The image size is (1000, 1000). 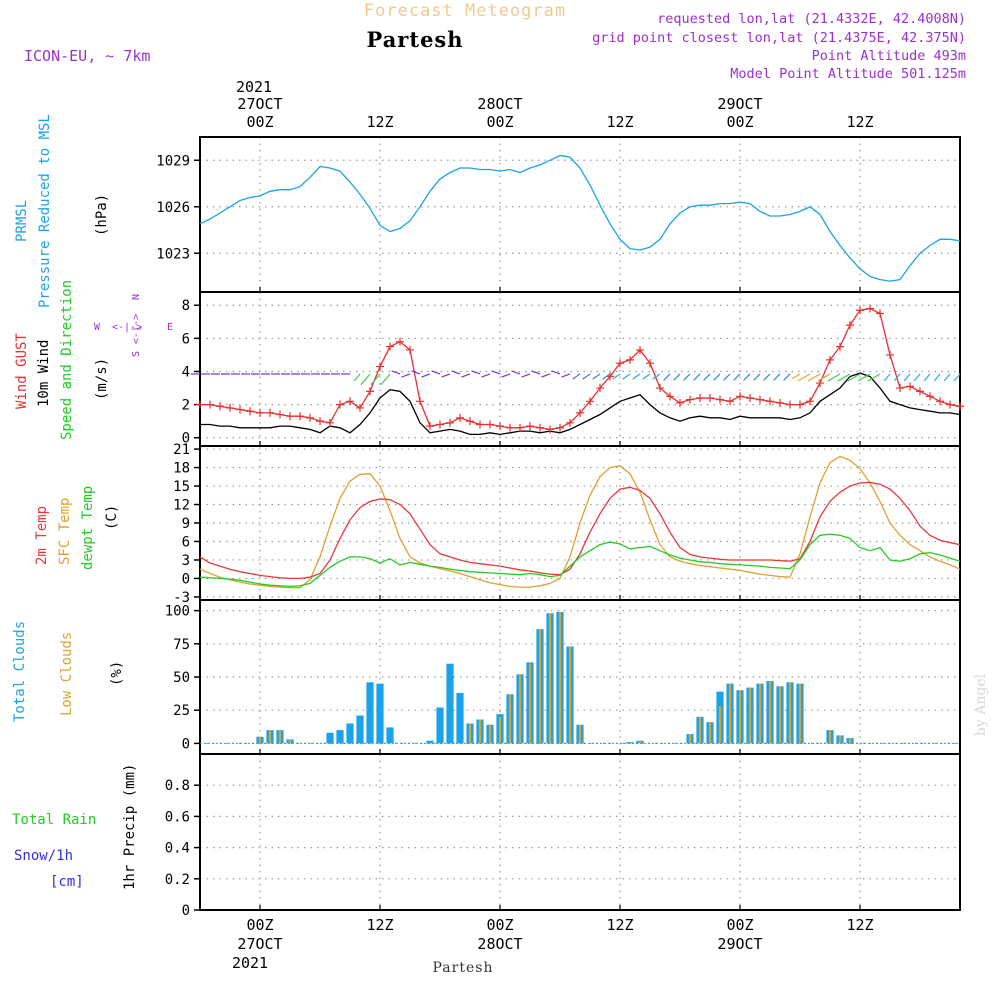 What do you see at coordinates (181, 469) in the screenshot?
I see `y-tick-label: 18` at bounding box center [181, 469].